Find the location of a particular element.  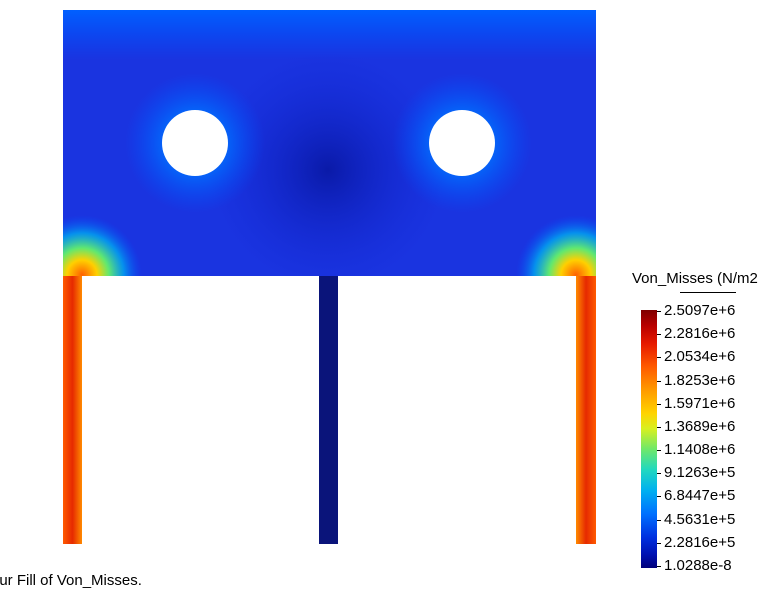

legend-tick-label: 1.5971e+6 is located at coordinates (700, 403).